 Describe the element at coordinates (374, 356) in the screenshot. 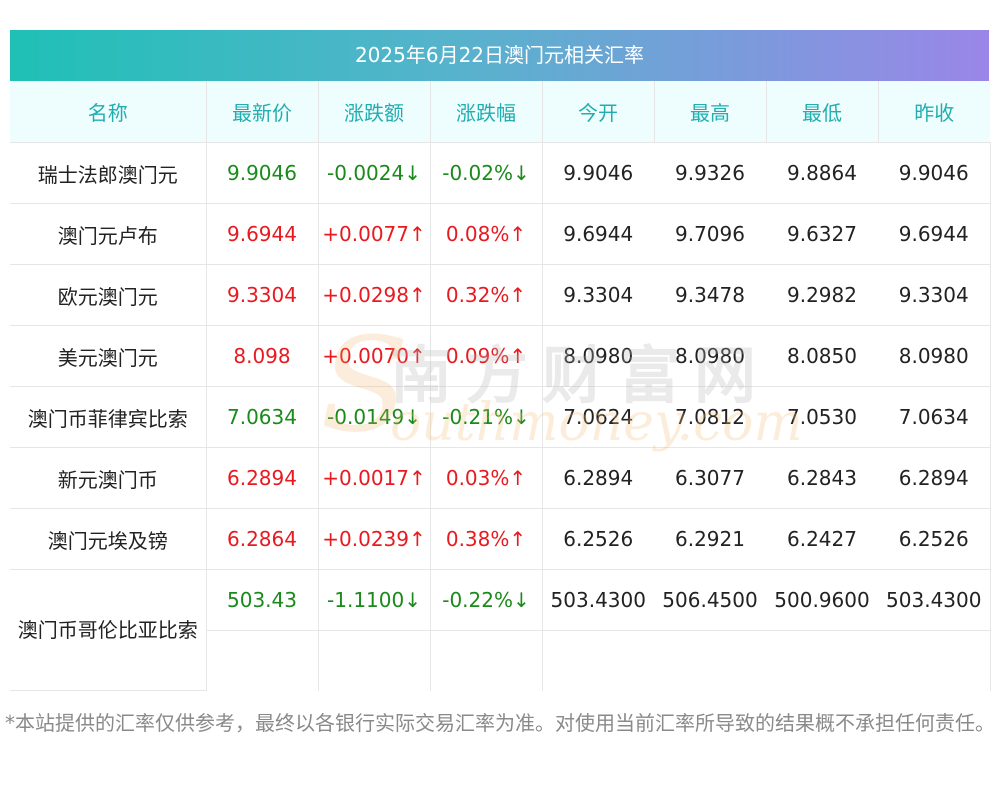

I see `cell-change: +0.0070↑` at that location.